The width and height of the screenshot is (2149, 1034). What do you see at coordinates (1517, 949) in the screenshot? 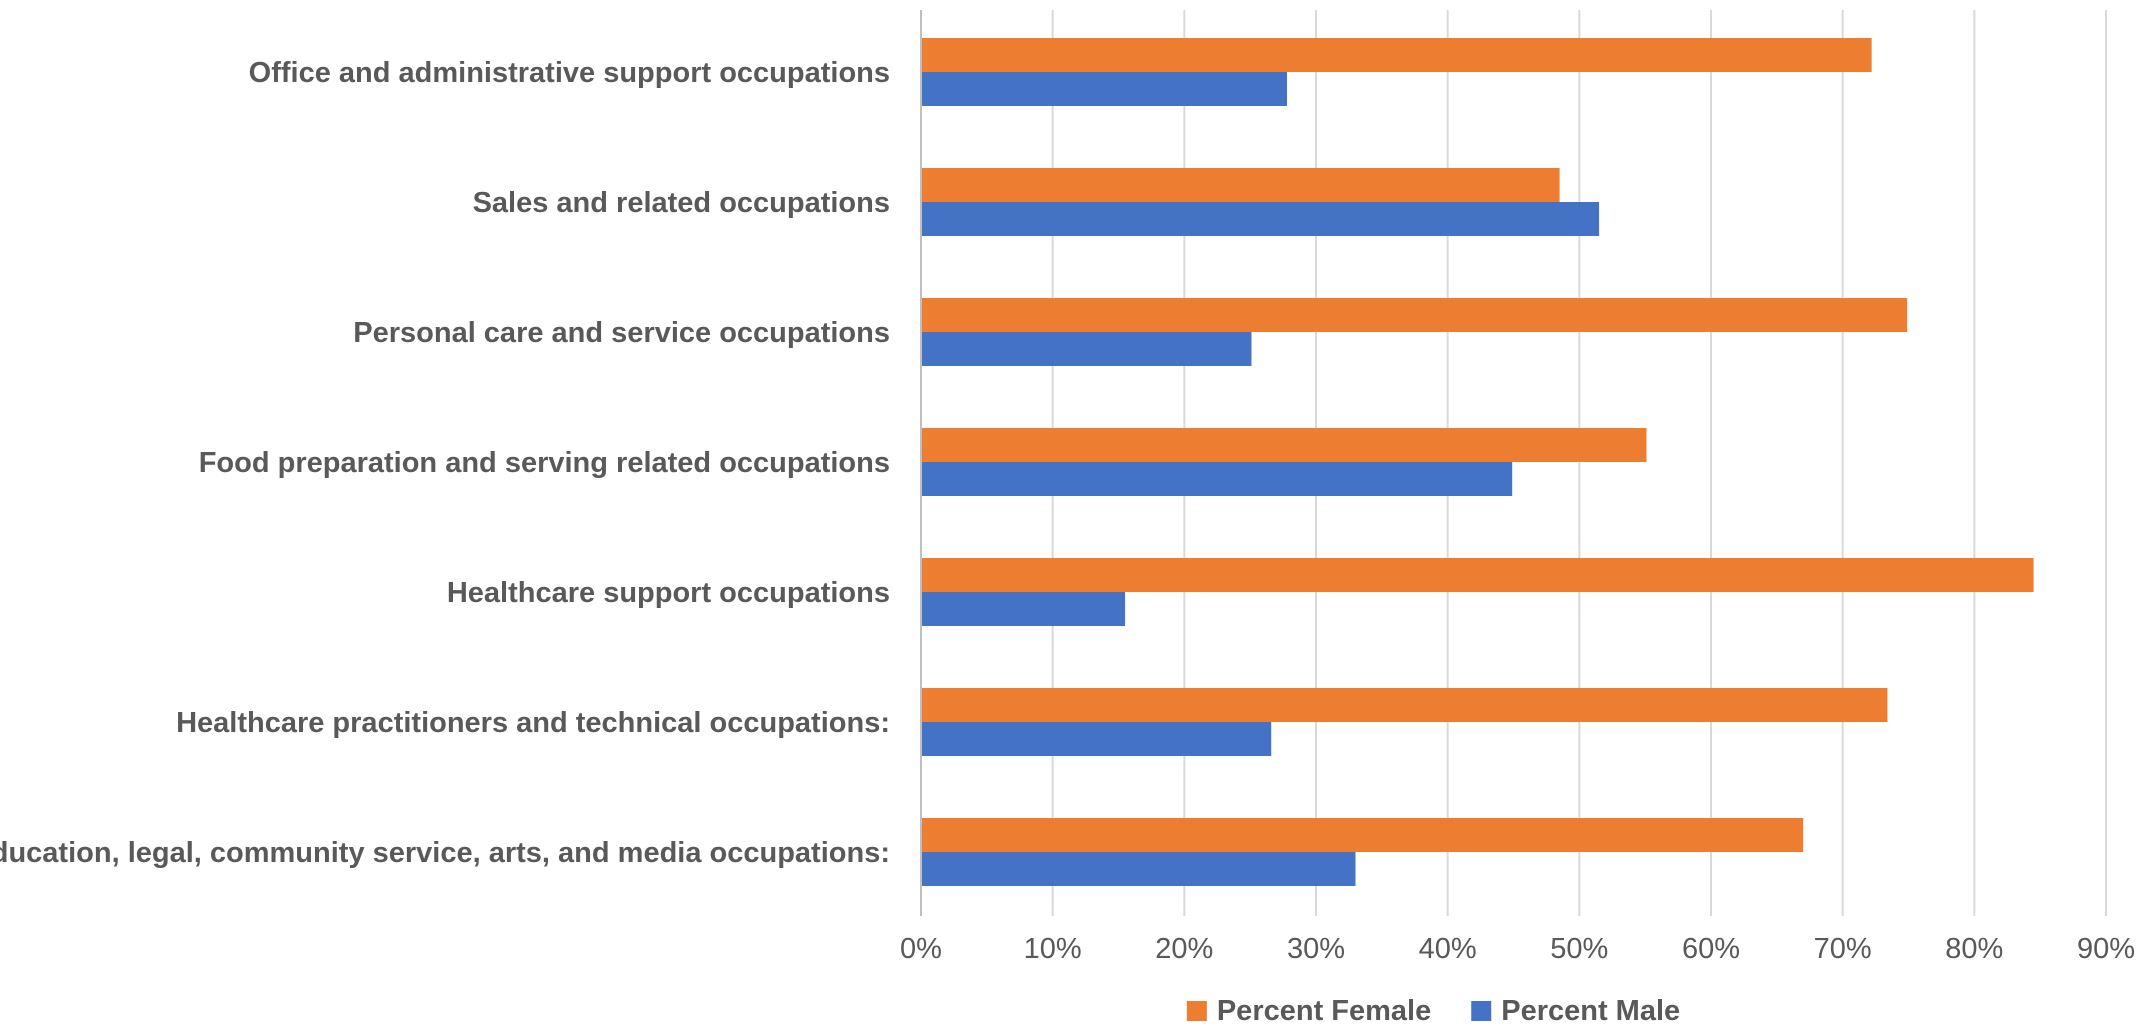
I see `x-tick-labels: 0% 10% 20% 30% 40% 50% 60% 70% 80% 90%` at bounding box center [1517, 949].